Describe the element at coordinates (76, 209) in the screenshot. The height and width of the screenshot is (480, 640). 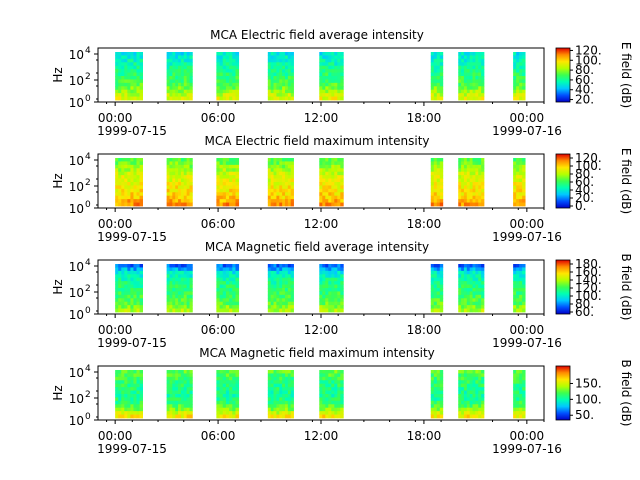
I see `y-tick-label: 10` at that location.